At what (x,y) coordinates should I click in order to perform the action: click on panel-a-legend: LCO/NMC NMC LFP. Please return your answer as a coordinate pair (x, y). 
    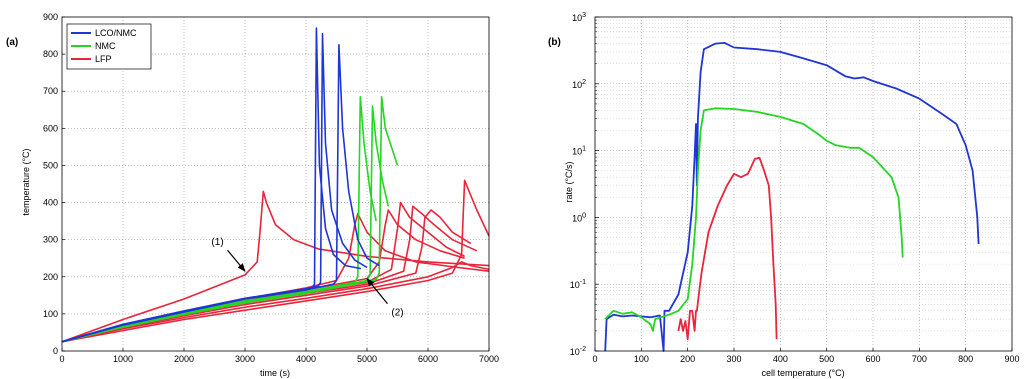
    Looking at the image, I should click on (109, 46).